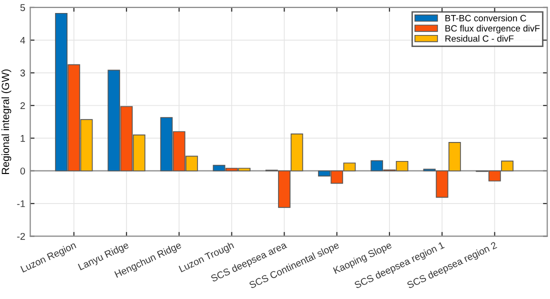  I want to click on y-tick-label: 0, so click(23, 171).